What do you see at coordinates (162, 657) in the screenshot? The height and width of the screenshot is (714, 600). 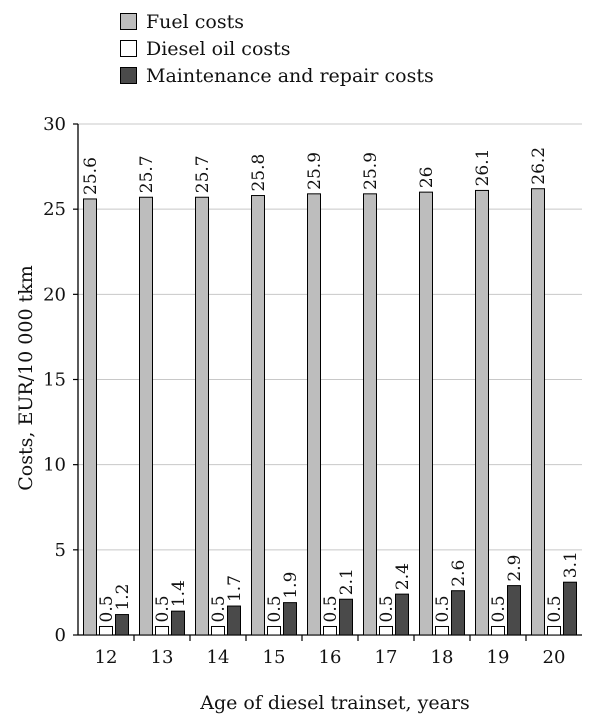 I see `x-tick-label: 13` at bounding box center [162, 657].